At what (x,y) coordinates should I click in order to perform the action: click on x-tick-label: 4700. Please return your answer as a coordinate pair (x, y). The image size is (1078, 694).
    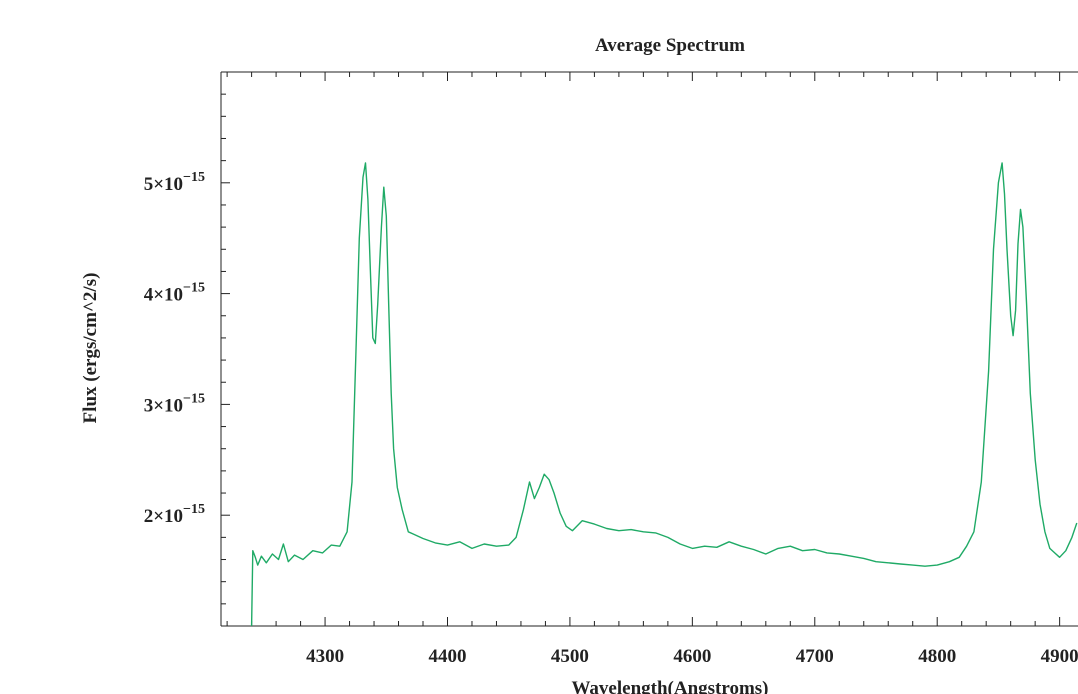
    Looking at the image, I should click on (815, 656).